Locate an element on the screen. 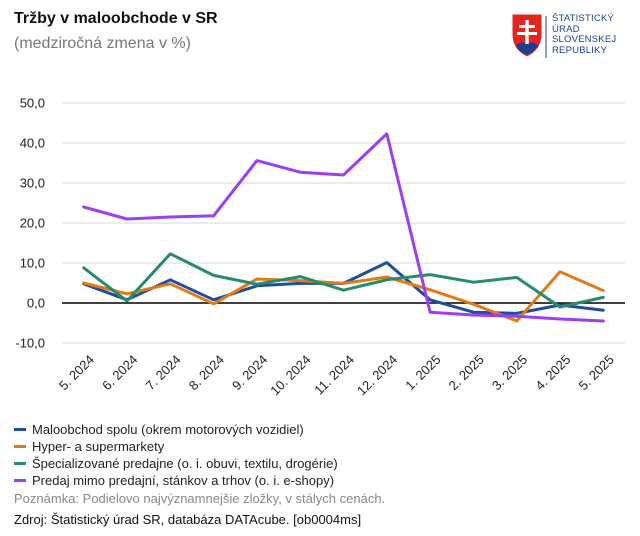 The height and width of the screenshot is (536, 640). x-tick-label: 1. 2025 is located at coordinates (422, 372).